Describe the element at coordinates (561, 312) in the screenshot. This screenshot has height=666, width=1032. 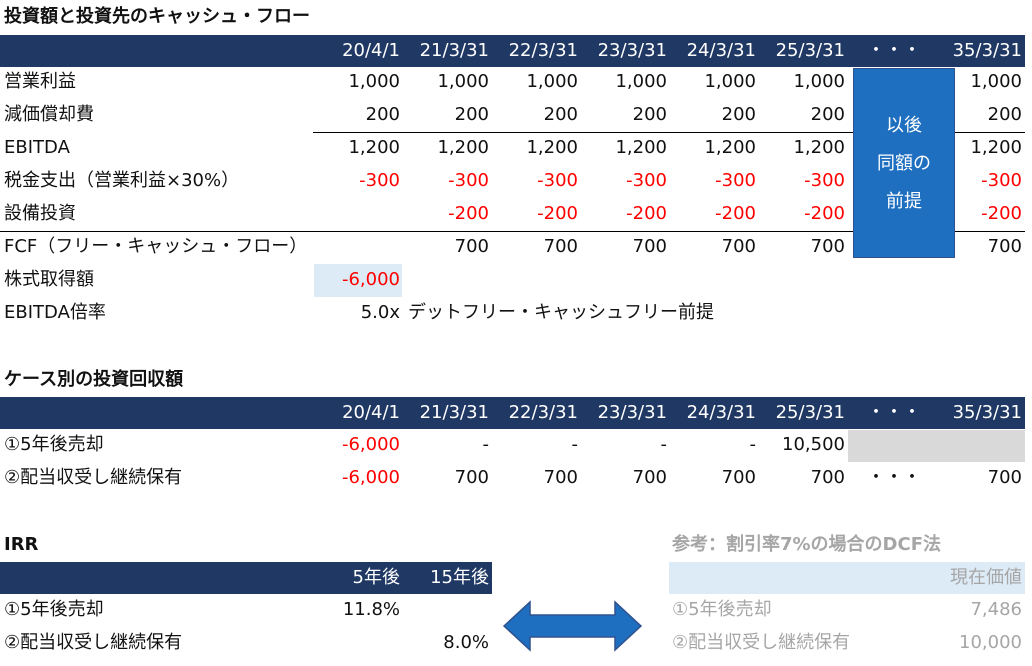
I see `note: デットフリー・キャッシュフリー前提` at that location.